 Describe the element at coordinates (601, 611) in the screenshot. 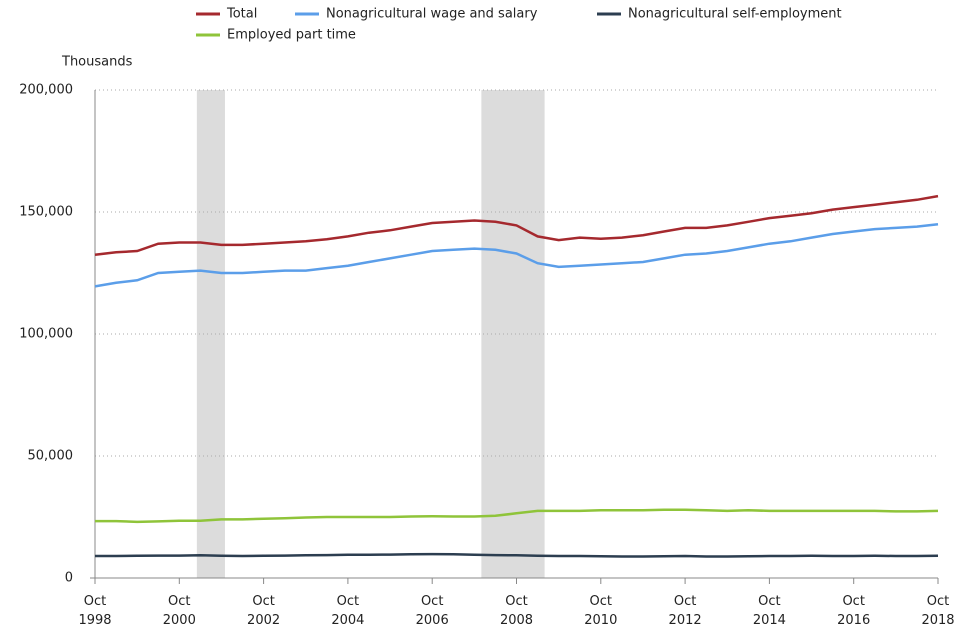

I see `x-tick-label: Oct 2010` at that location.